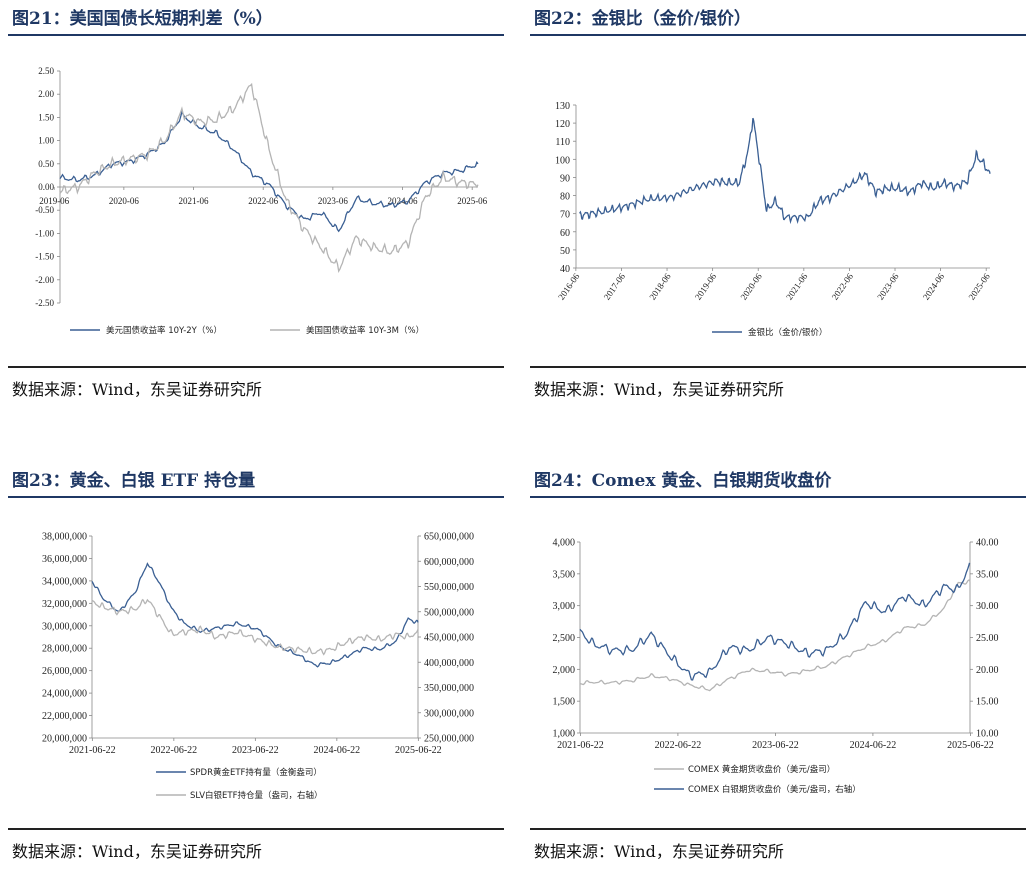 The width and height of the screenshot is (1032, 882). I want to click on y-tick-label-right: 250,000,000, so click(449, 739).